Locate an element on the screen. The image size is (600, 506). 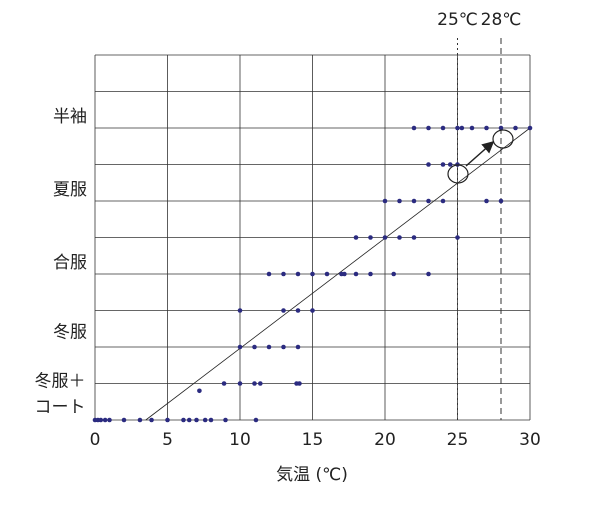
x-tick-label: 30 is located at coordinates (530, 440).